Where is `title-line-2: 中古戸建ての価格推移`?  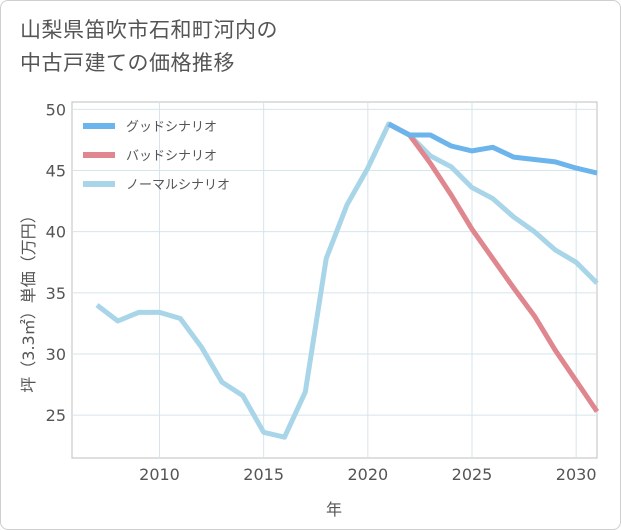 title-line-2: 中古戸建ての価格推移 is located at coordinates (127, 63).